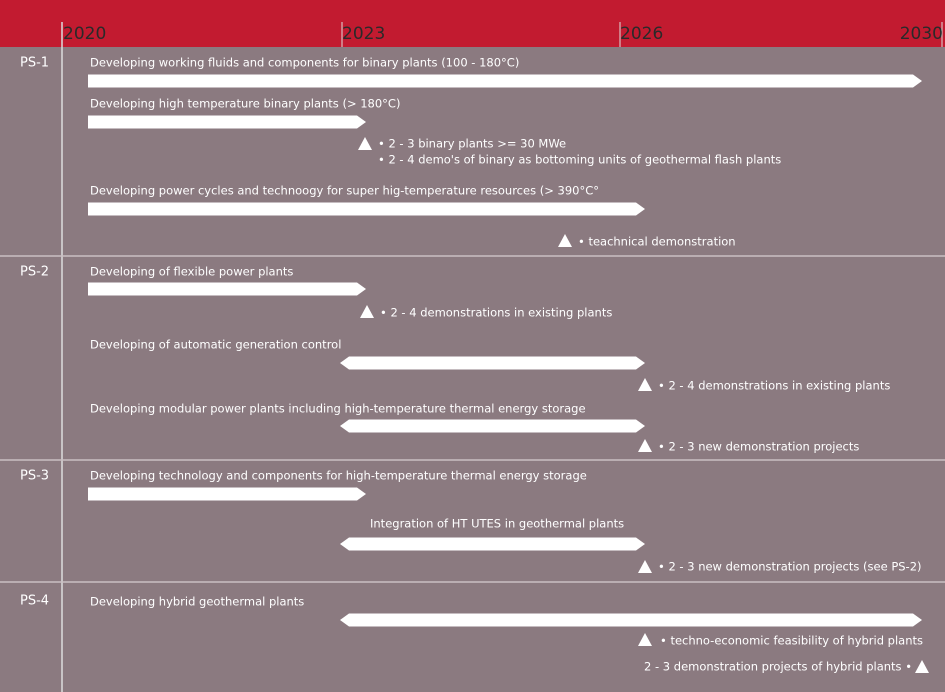  What do you see at coordinates (197, 602) in the screenshot?
I see `activity: Developing hybrid geothermal plants` at bounding box center [197, 602].